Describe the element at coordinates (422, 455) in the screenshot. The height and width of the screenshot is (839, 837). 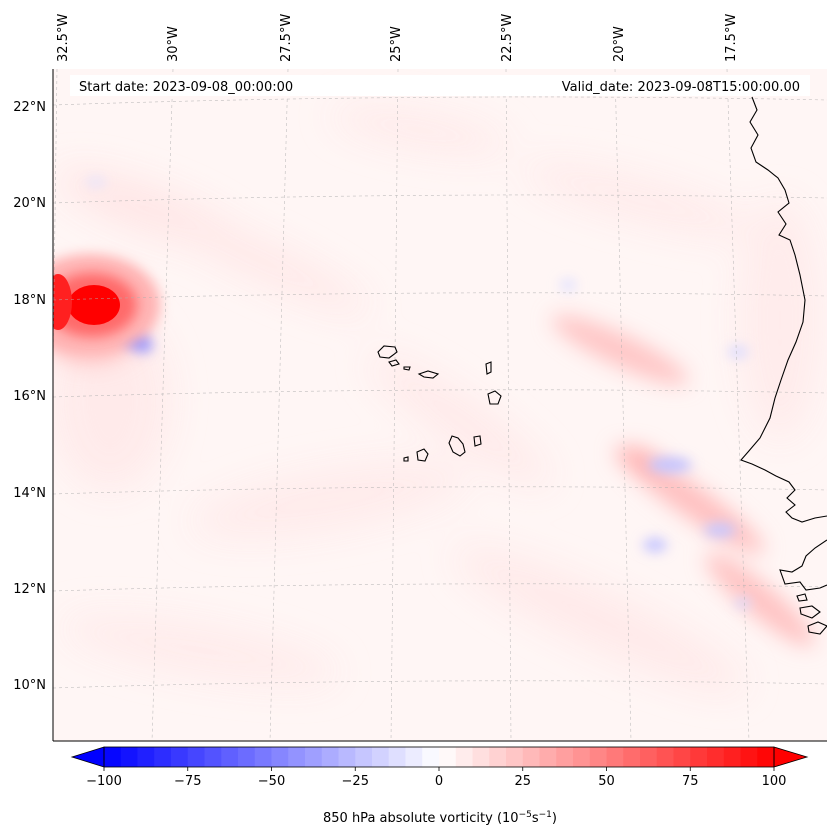
I see `cape-verde-fogo` at that location.